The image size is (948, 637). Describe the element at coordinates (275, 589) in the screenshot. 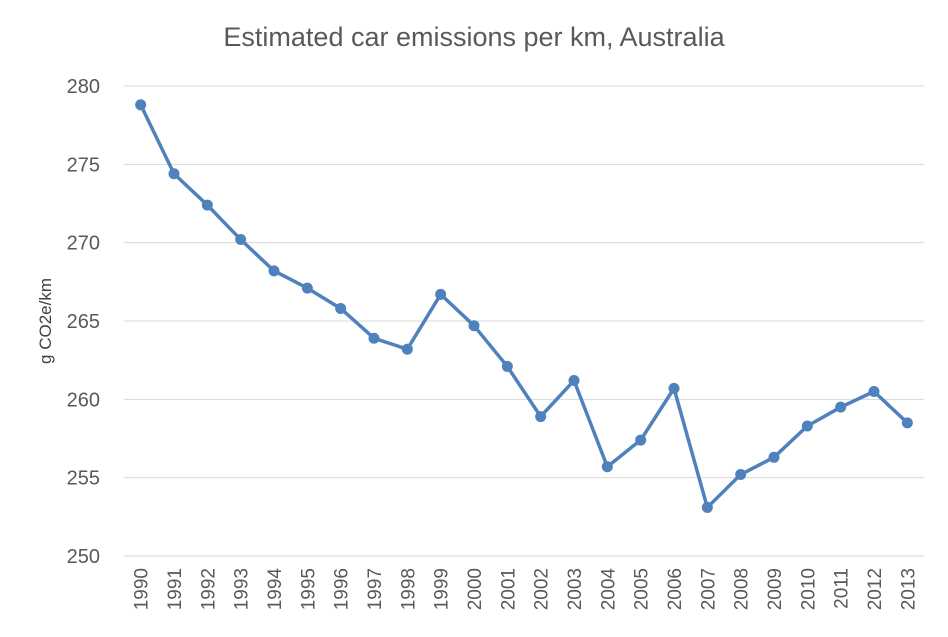

I see `x-tick-label: 1994` at that location.